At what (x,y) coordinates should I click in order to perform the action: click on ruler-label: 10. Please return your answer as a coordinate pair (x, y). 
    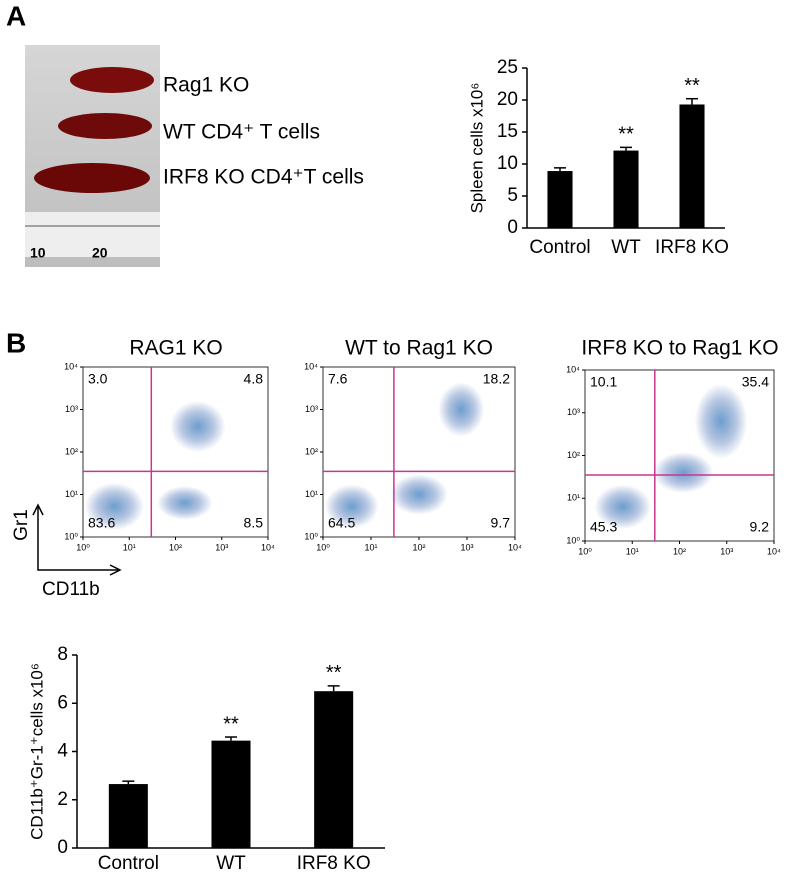
    Looking at the image, I should click on (38, 253).